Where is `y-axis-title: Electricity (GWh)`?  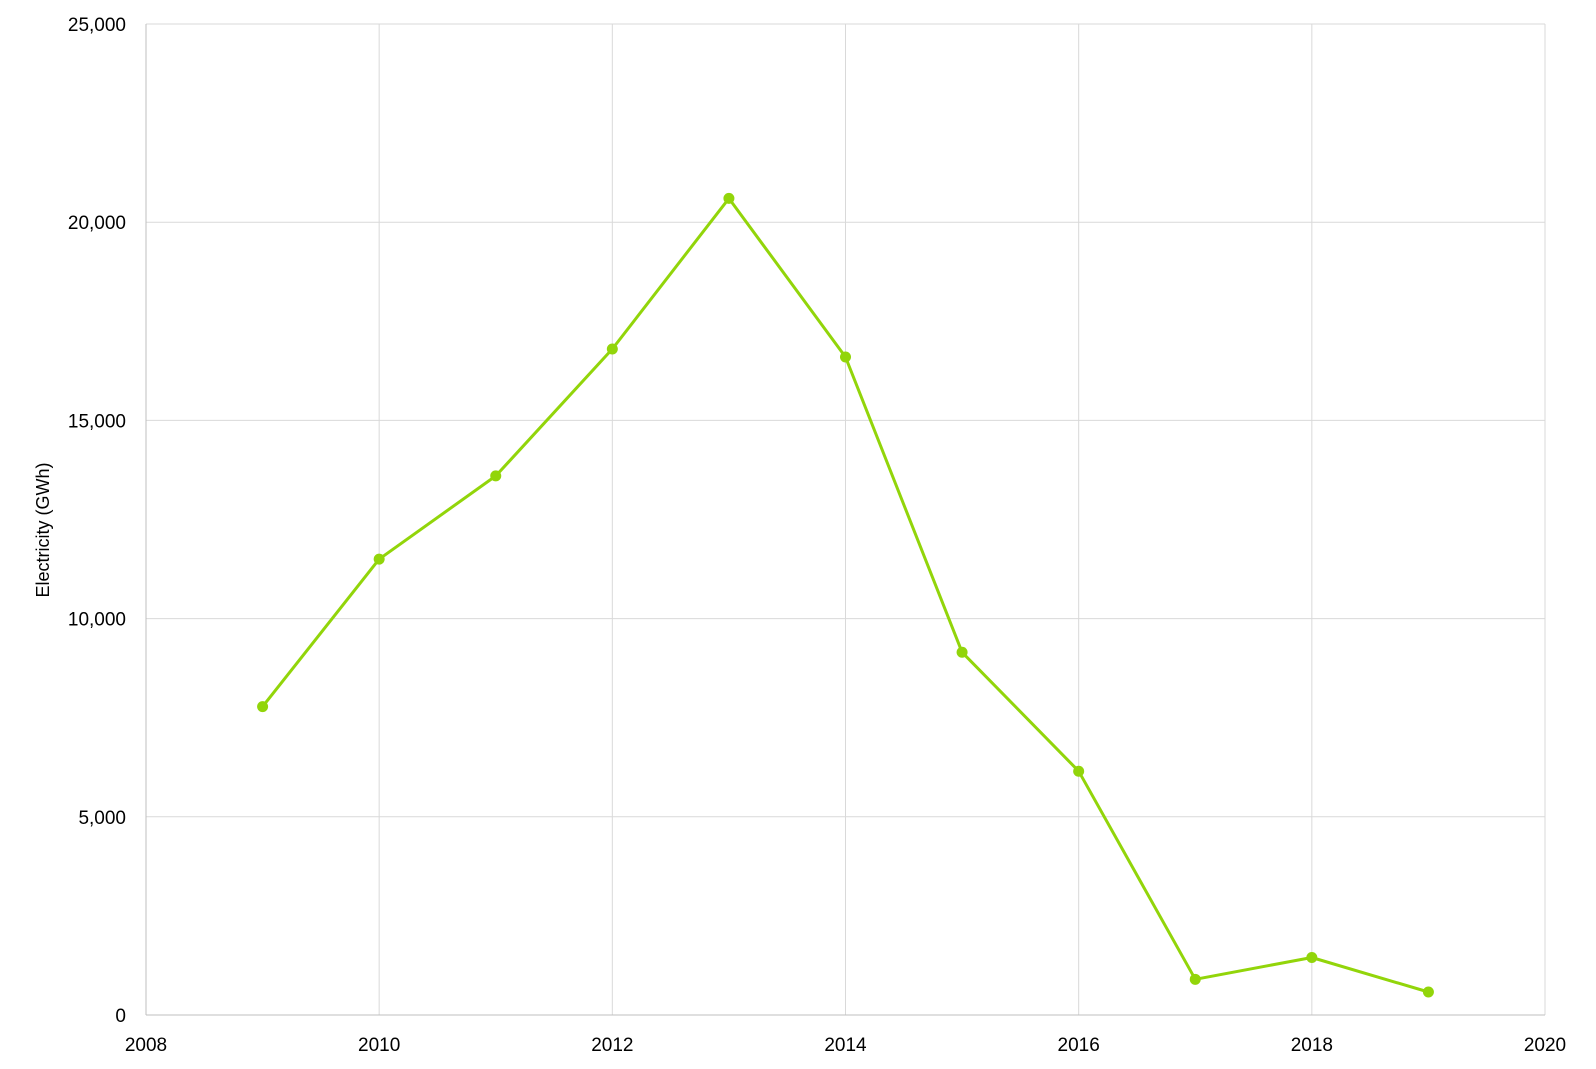
y-axis-title: Electricity (GWh) is located at coordinates (43, 530).